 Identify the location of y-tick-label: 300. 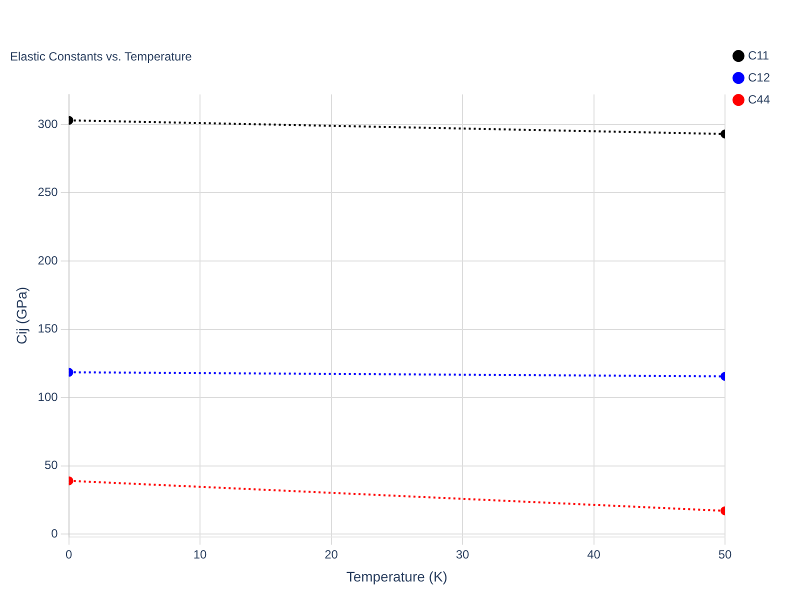
(48, 123).